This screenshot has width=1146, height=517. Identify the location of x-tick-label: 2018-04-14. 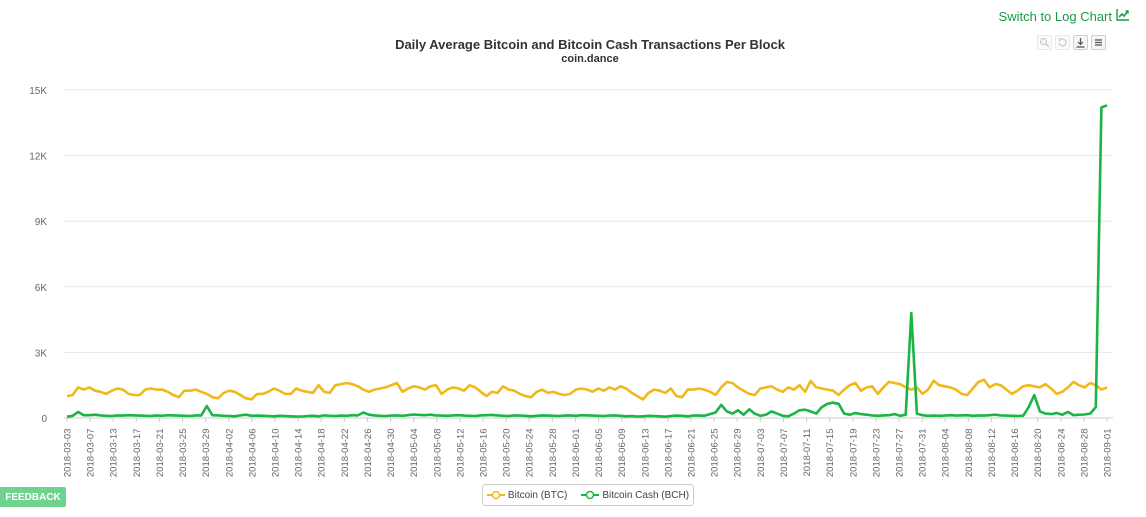
(299, 453).